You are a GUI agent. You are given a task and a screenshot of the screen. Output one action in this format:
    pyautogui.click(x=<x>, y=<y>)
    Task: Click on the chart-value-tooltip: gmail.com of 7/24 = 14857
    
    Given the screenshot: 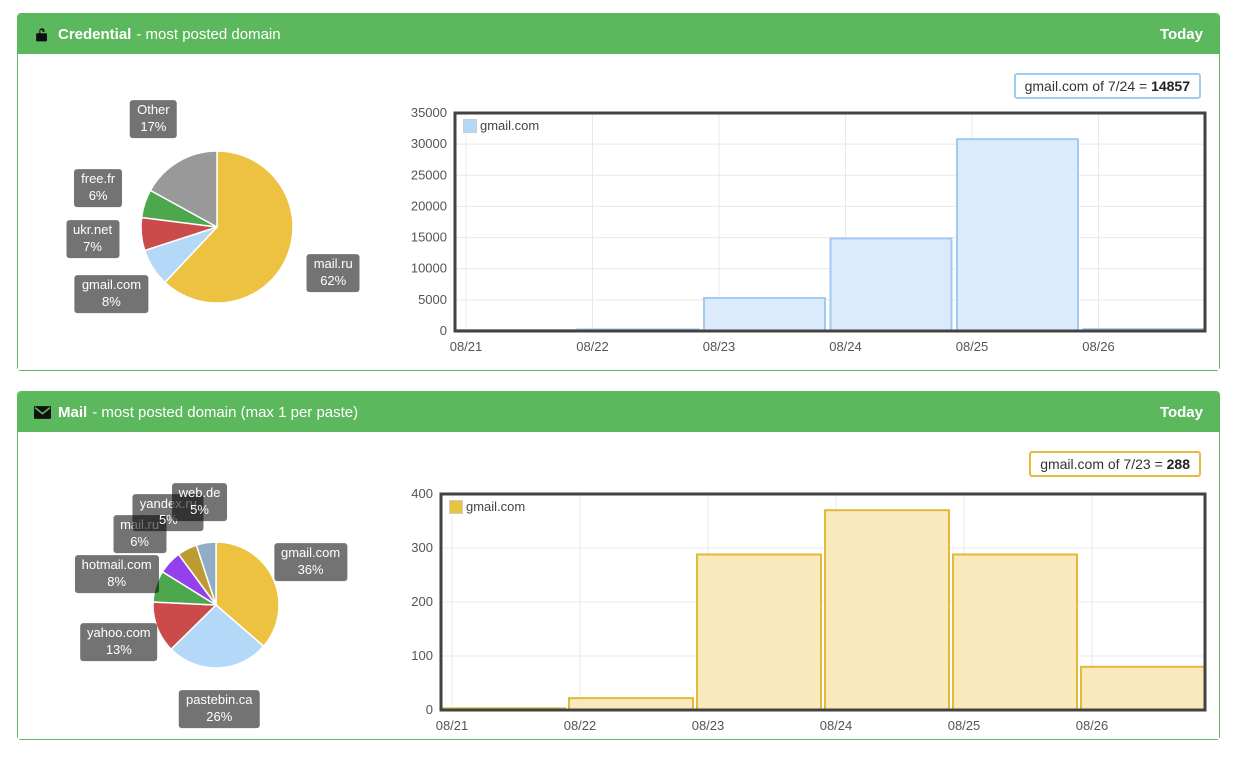 What is the action you would take?
    pyautogui.click(x=1107, y=86)
    